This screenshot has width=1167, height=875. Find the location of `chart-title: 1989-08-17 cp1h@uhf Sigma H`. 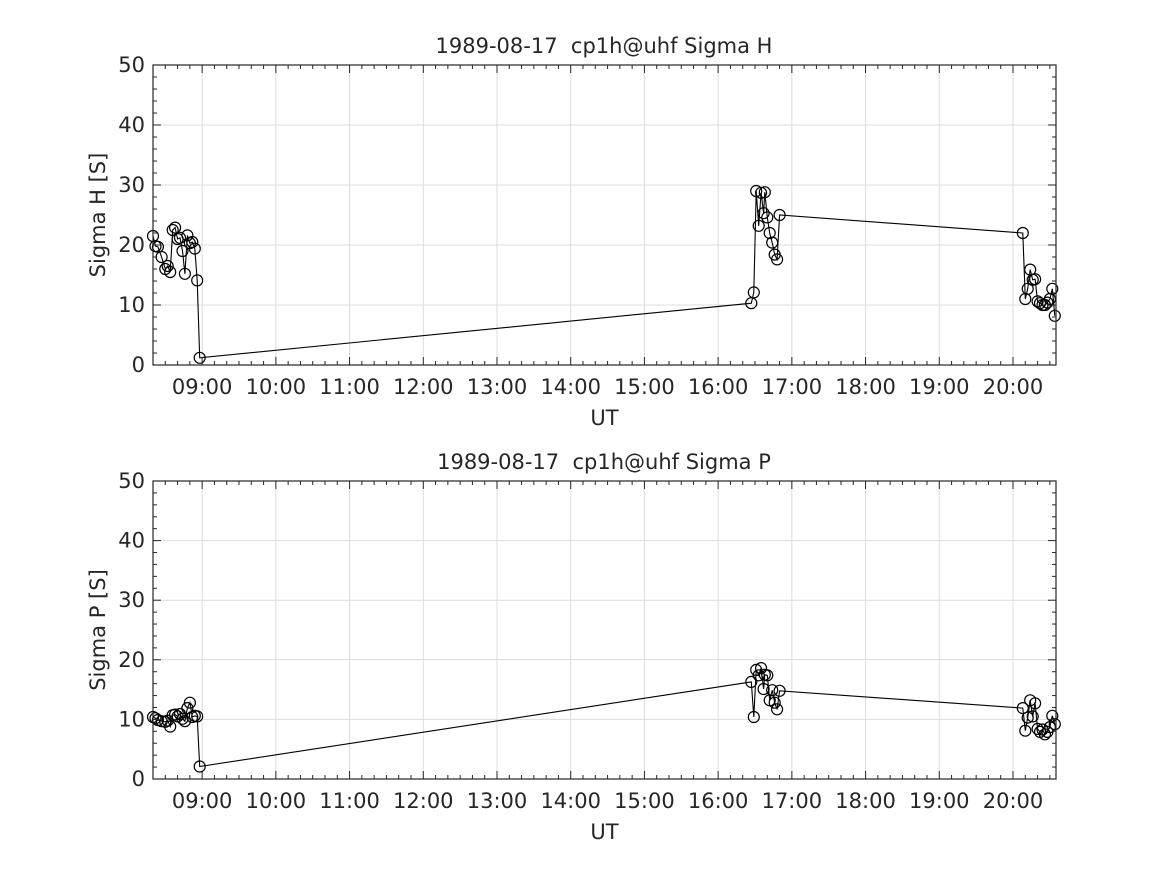

chart-title: 1989-08-17 cp1h@uhf Sigma H is located at coordinates (604, 46).